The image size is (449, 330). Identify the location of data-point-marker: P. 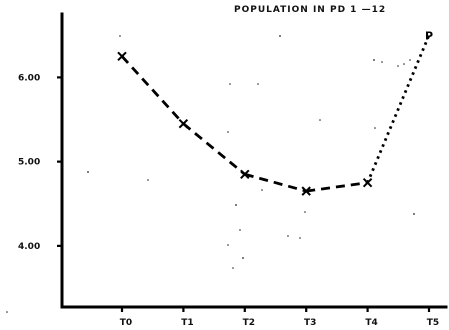
(429, 35).